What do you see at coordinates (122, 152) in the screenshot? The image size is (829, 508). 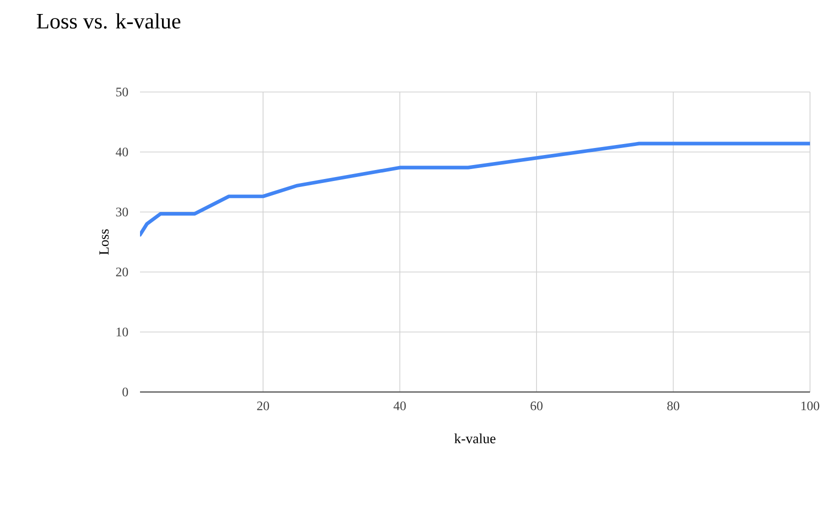 I see `y-tick-label: 40` at bounding box center [122, 152].